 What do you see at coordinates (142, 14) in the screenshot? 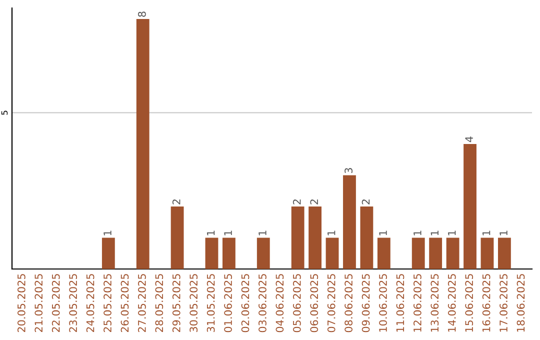
I see `data-label: 8` at bounding box center [142, 14].